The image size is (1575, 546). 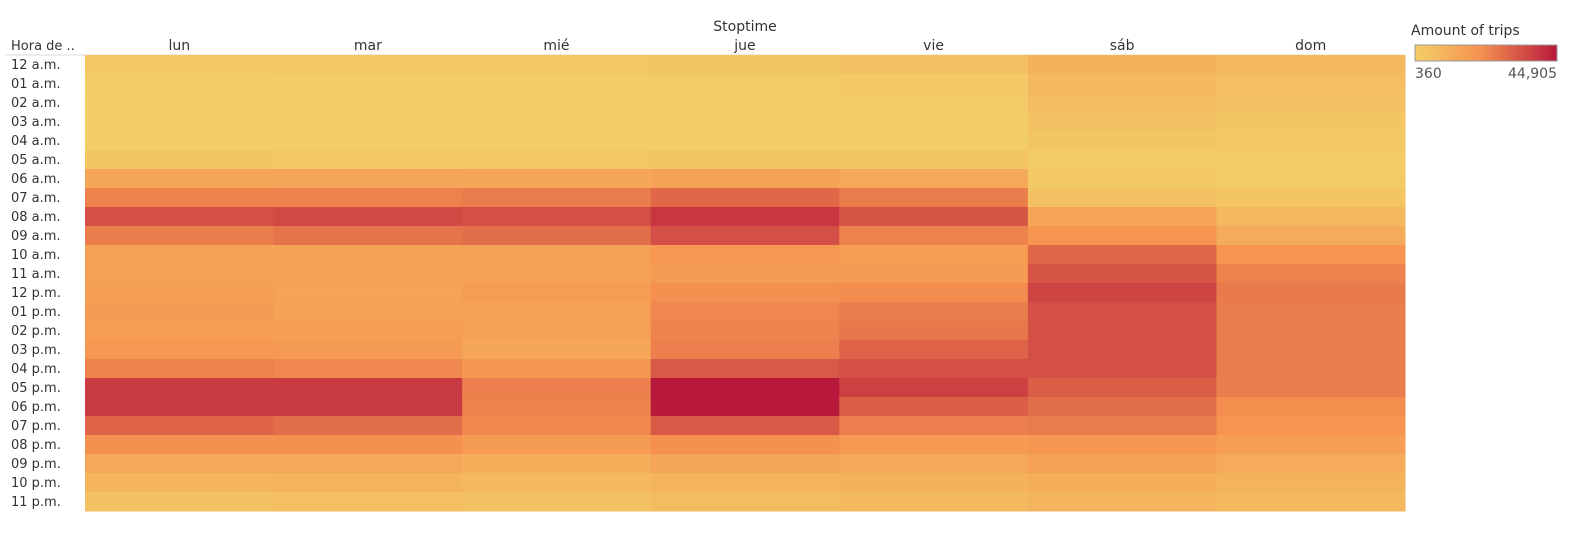 What do you see at coordinates (36, 350) in the screenshot?
I see `row-label: 03 p.m.` at bounding box center [36, 350].